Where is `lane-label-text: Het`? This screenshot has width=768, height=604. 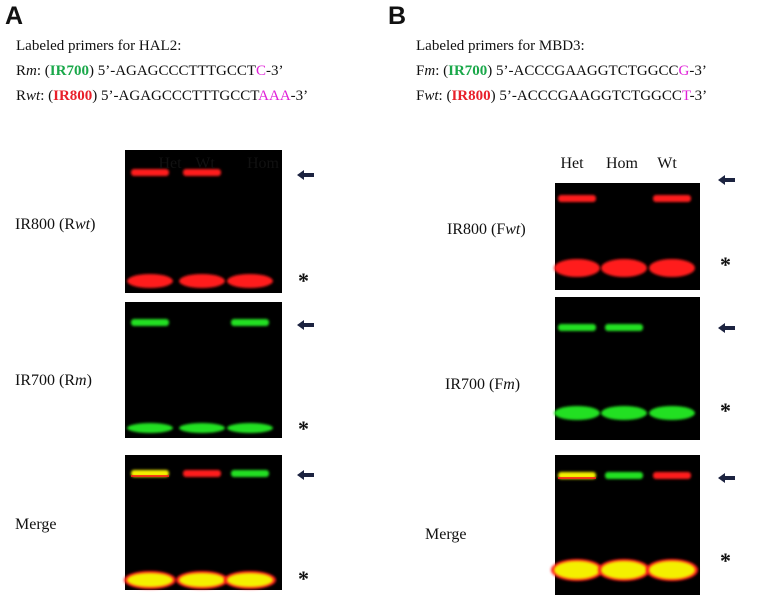 lane-label-text: Het is located at coordinates (572, 163).